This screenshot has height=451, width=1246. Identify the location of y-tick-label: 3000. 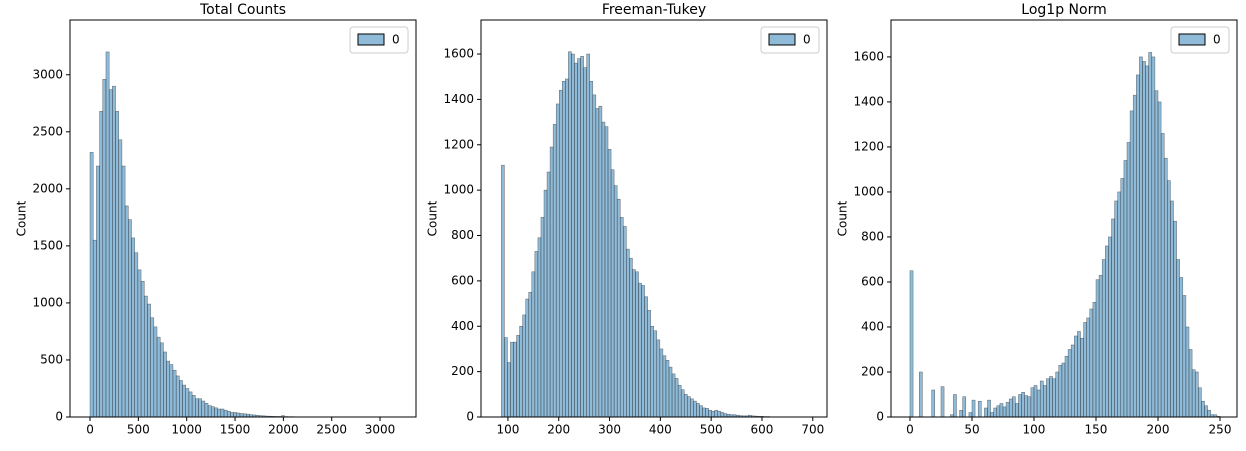
(47, 74).